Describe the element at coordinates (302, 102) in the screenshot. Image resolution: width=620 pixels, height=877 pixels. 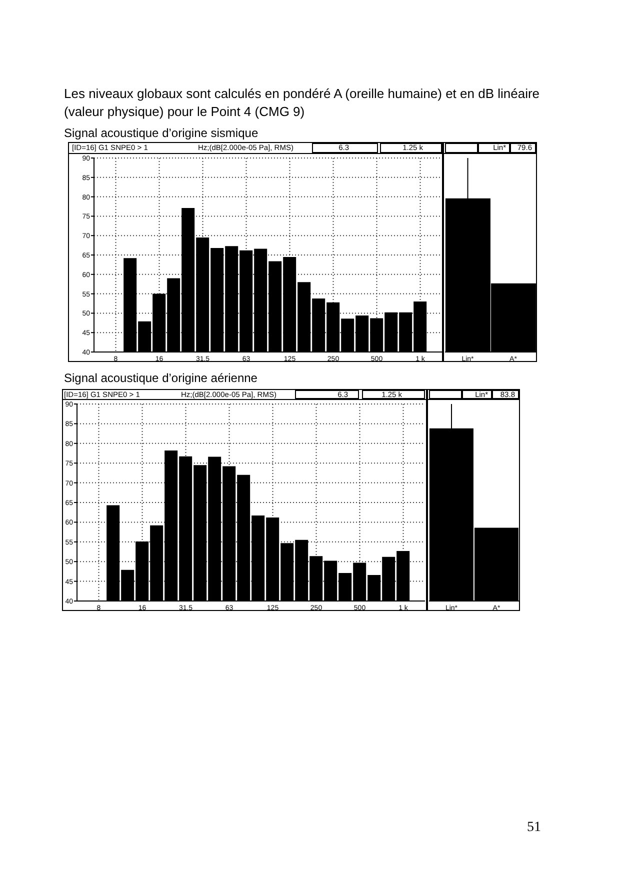
I see `chart-title: Les niveaux globaux sont calculés en pondéré A (oreille humaine) et en dB linéaire (valeur physique) pour le Point 4 (CMG 9)` at that location.